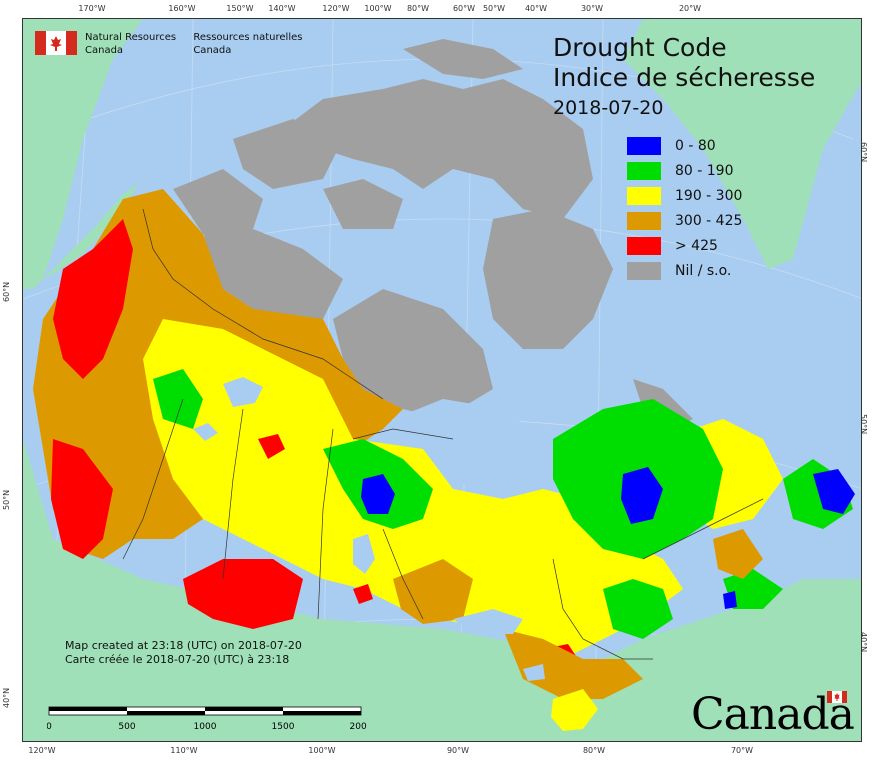  Describe the element at coordinates (282, 8) in the screenshot. I see `tick-label: 140°W` at that location.